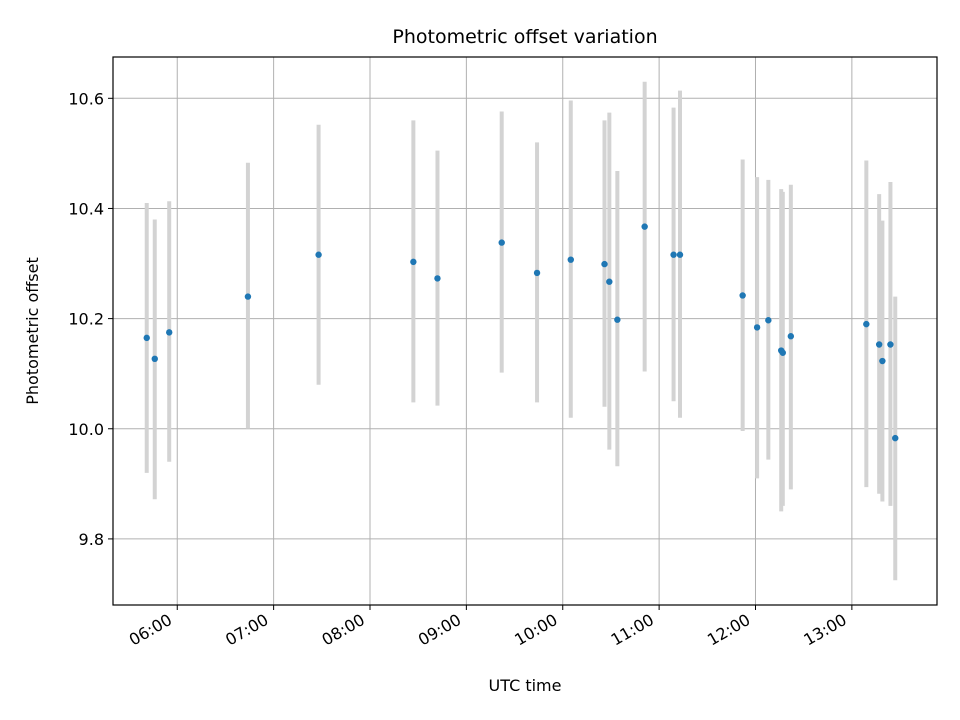 This screenshot has height=720, width=960. I want to click on chart-title: Photometric offset variation, so click(524, 37).